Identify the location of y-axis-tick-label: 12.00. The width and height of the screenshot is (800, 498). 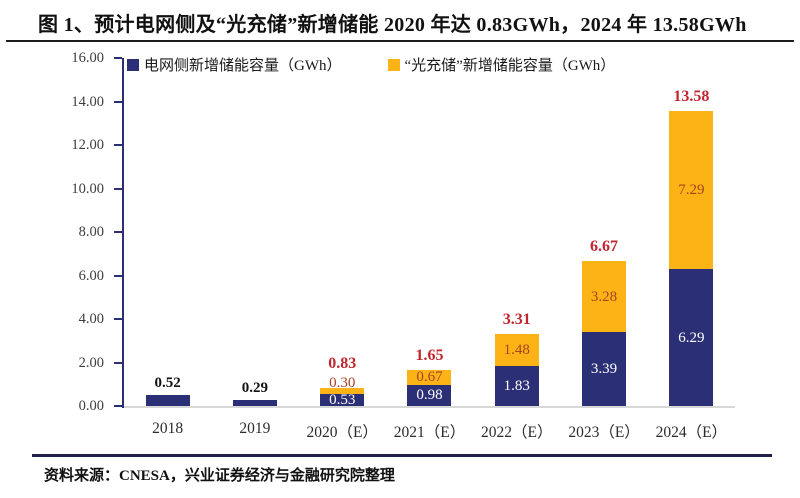
(87, 145).